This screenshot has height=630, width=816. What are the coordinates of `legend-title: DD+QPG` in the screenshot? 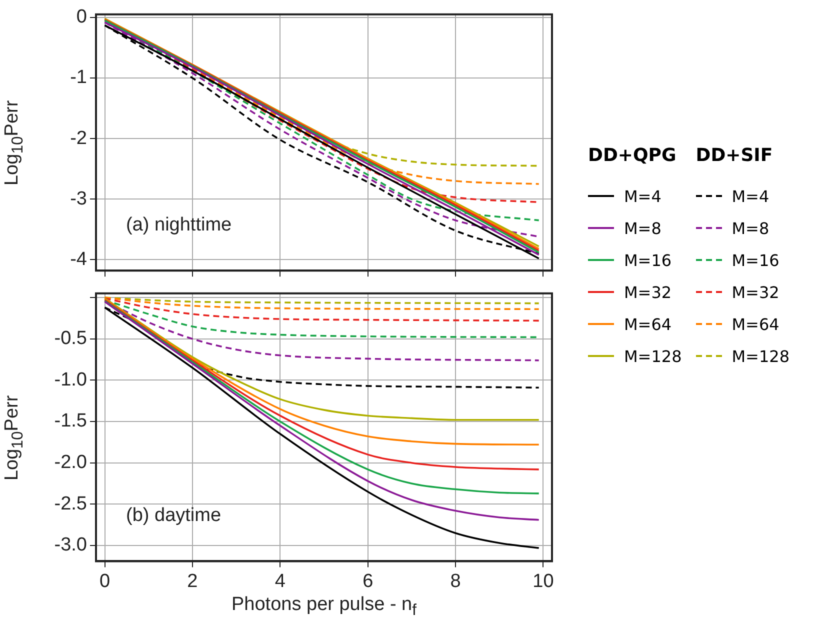 It's located at (633, 155).